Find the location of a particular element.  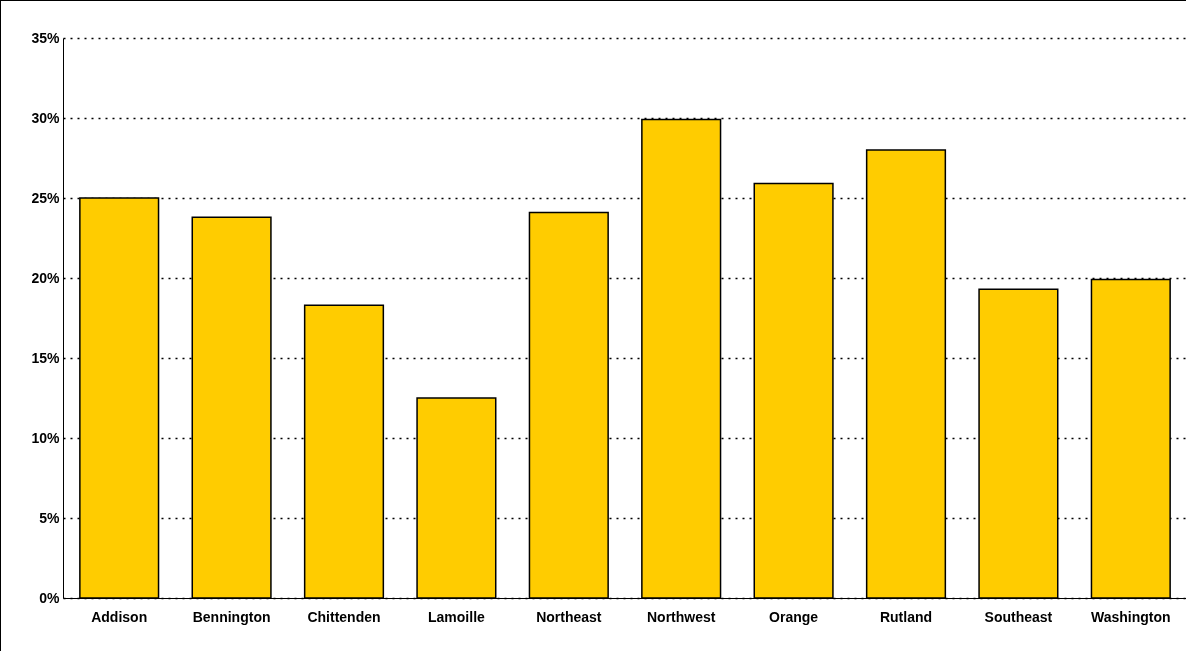

y-tick-label: 15% is located at coordinates (46, 357).